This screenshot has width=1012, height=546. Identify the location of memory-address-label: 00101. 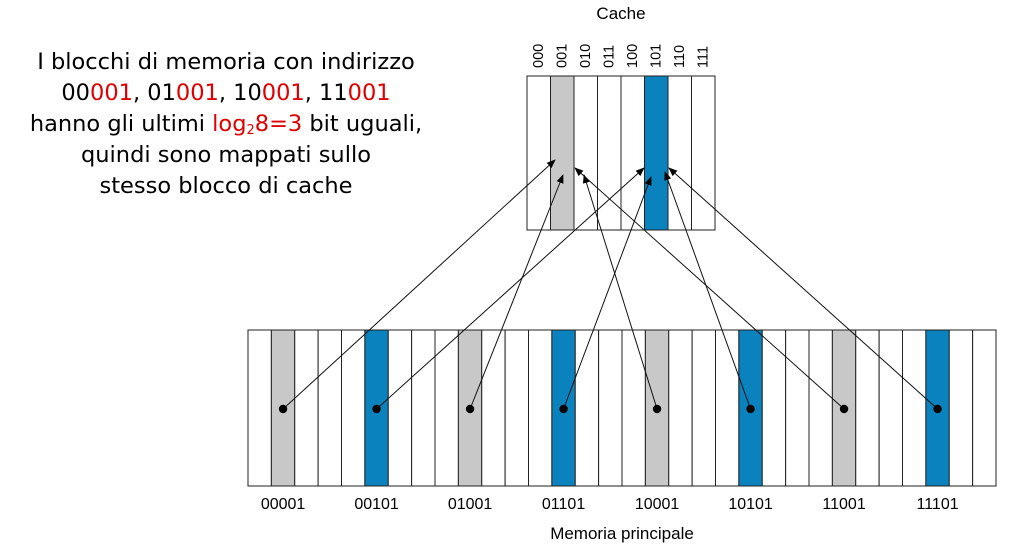
(376, 504).